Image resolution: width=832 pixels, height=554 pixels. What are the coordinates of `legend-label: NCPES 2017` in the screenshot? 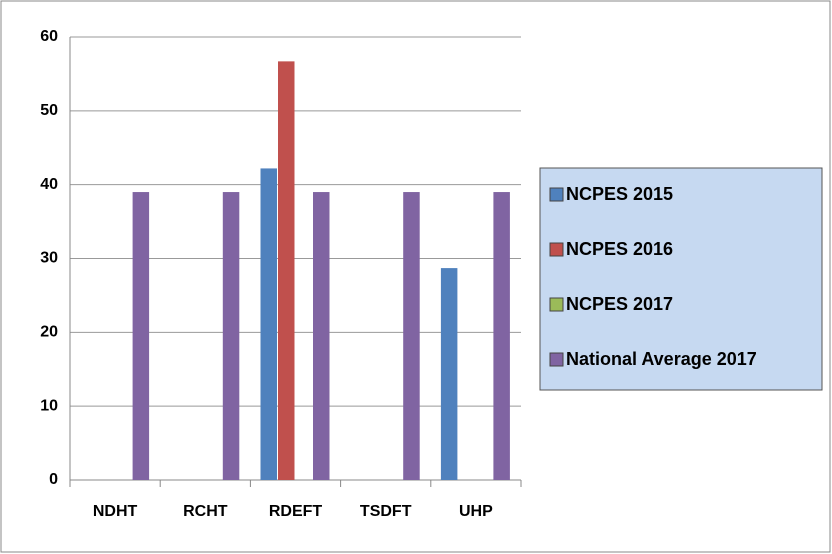 It's located at (619, 304).